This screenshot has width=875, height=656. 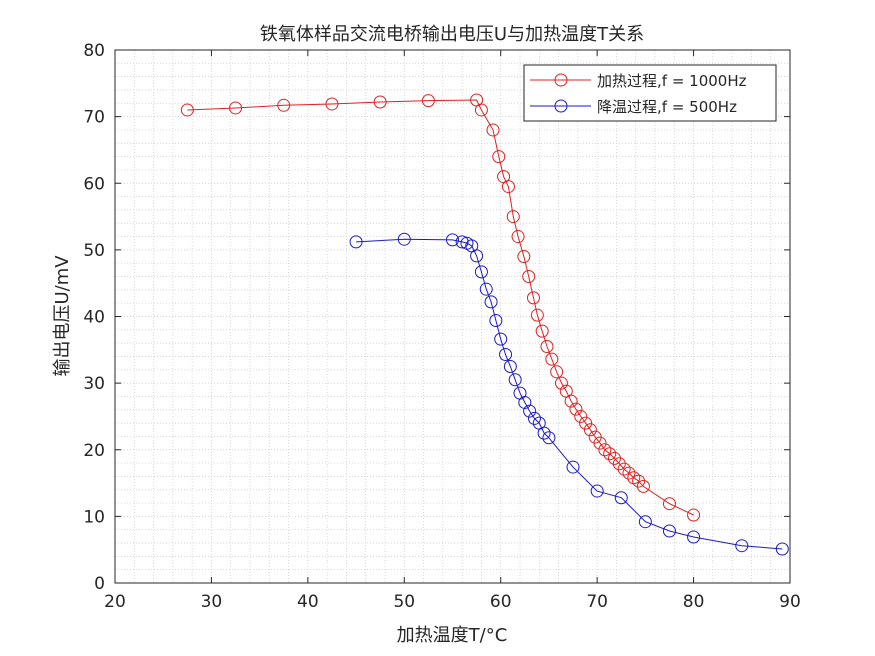 What do you see at coordinates (94, 118) in the screenshot?
I see `y-tick-label: 70` at bounding box center [94, 118].